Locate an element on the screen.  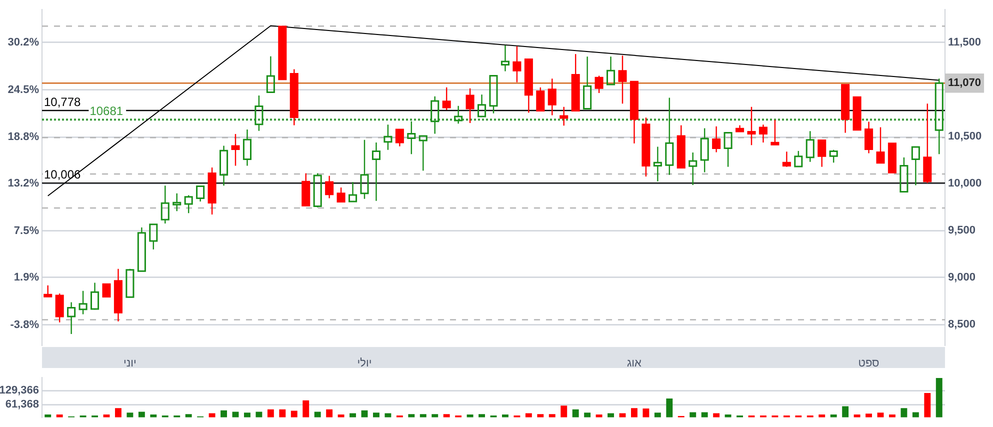
y-tick-label: 10,500 is located at coordinates (965, 136).